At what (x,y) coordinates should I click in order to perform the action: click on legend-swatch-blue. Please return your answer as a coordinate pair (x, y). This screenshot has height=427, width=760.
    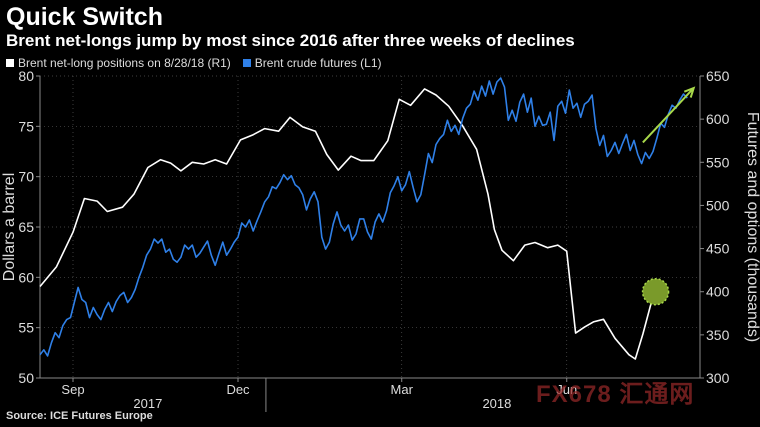
    Looking at the image, I should click on (246, 63).